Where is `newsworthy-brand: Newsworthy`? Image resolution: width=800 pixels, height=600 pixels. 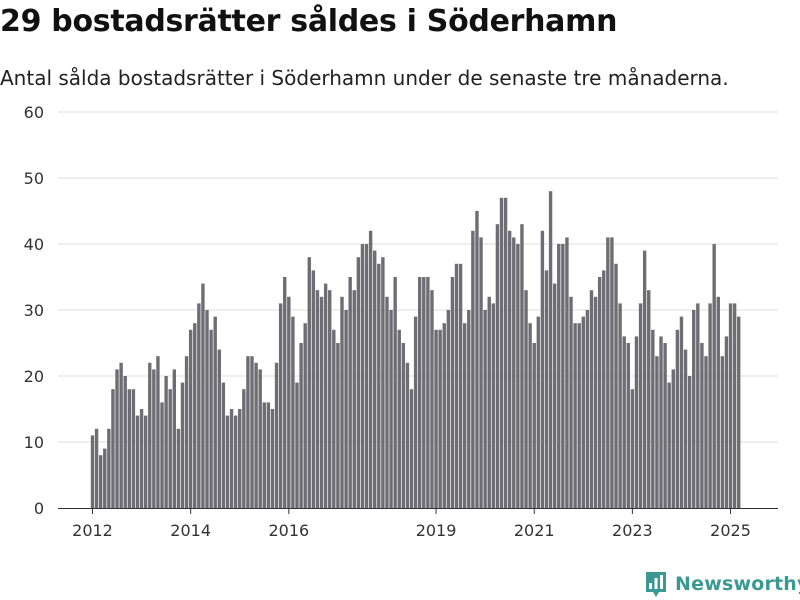 newsworthy-brand: Newsworthy is located at coordinates (722, 584).